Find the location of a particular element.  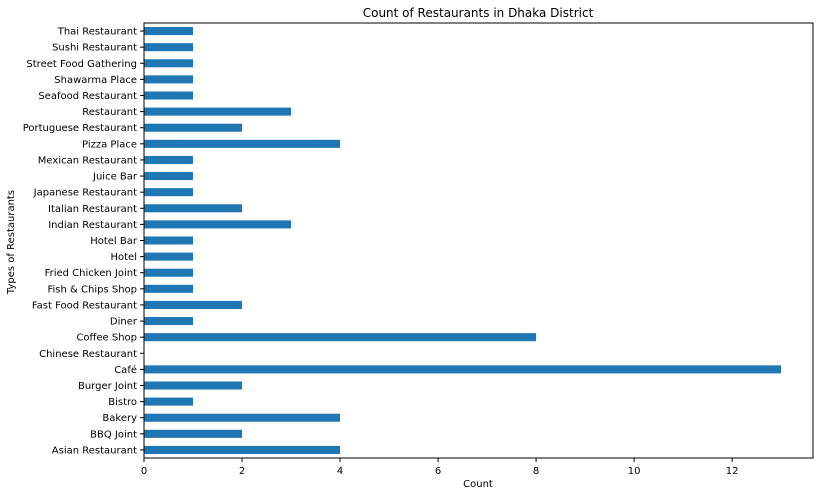

x-tick-label: 2 is located at coordinates (242, 471).